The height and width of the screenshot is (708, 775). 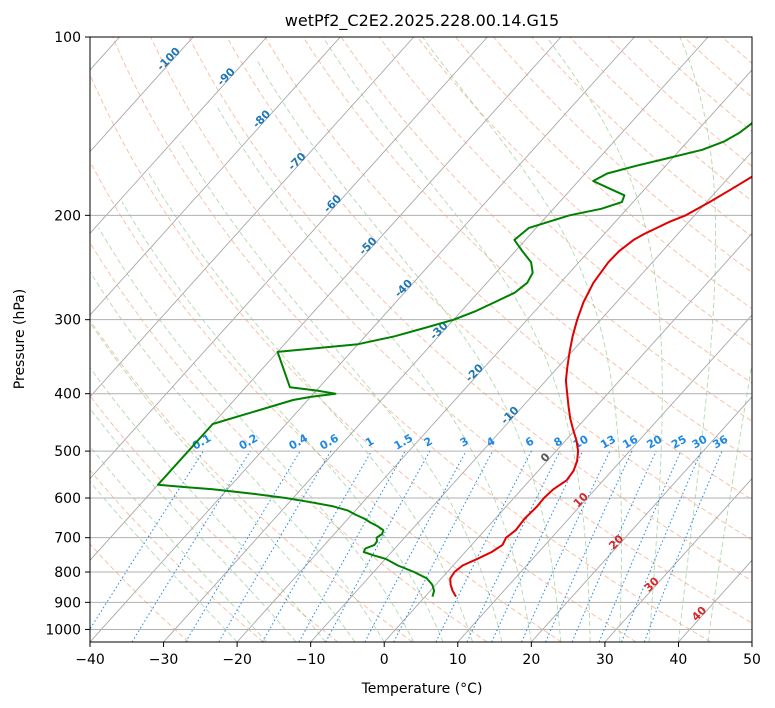 What do you see at coordinates (67, 38) in the screenshot?
I see `y-tick-label: 100` at bounding box center [67, 38].